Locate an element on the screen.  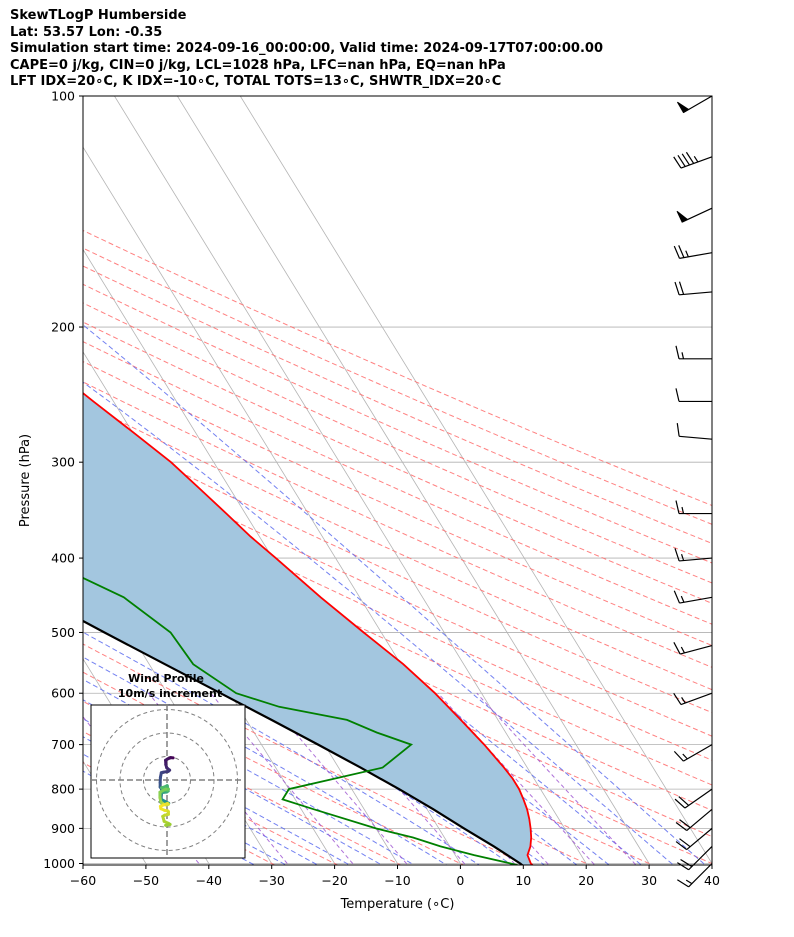
y-tick-label: 400 is located at coordinates (63, 558).